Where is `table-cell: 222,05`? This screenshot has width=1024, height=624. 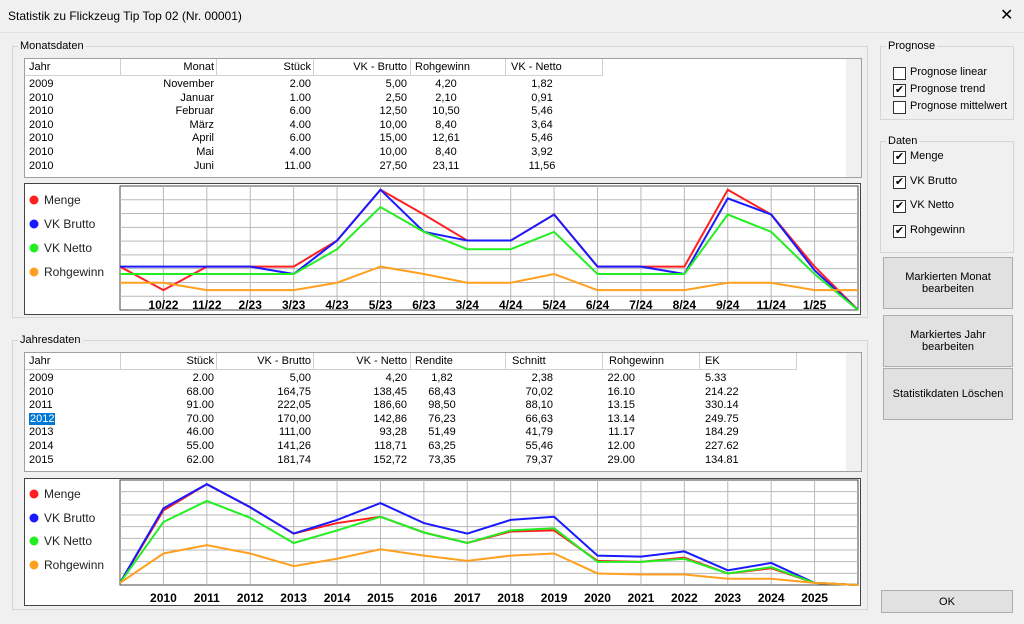 table-cell: 222,05 is located at coordinates (294, 405).